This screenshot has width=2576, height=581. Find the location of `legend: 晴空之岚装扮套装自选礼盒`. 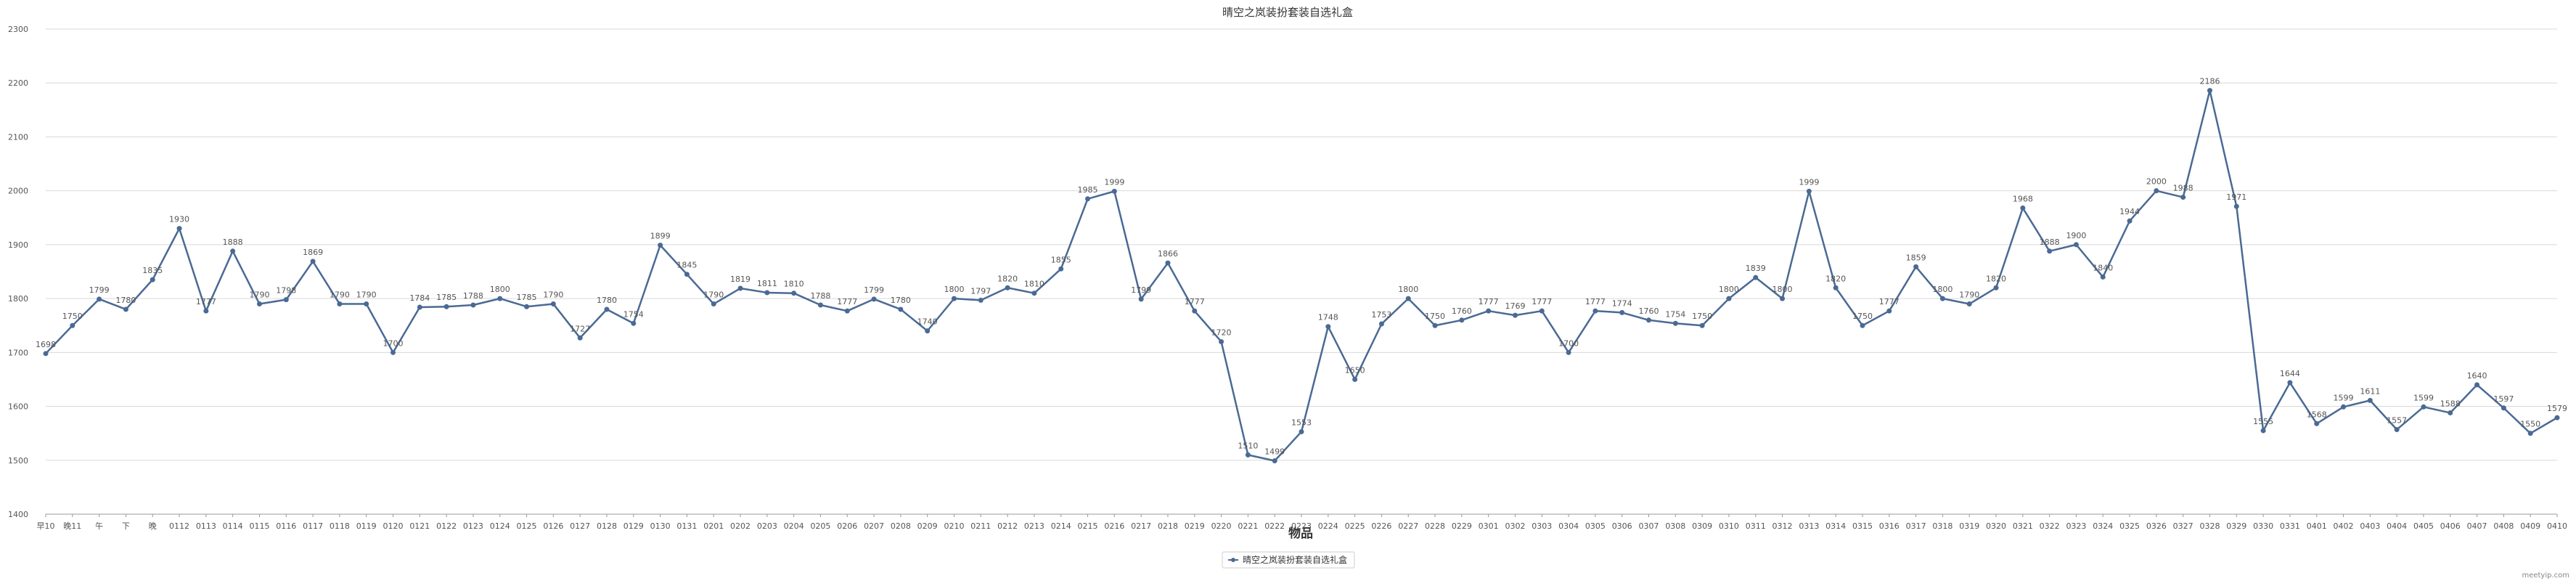

legend: 晴空之岚装扮套装自选礼盒 is located at coordinates (1289, 560).